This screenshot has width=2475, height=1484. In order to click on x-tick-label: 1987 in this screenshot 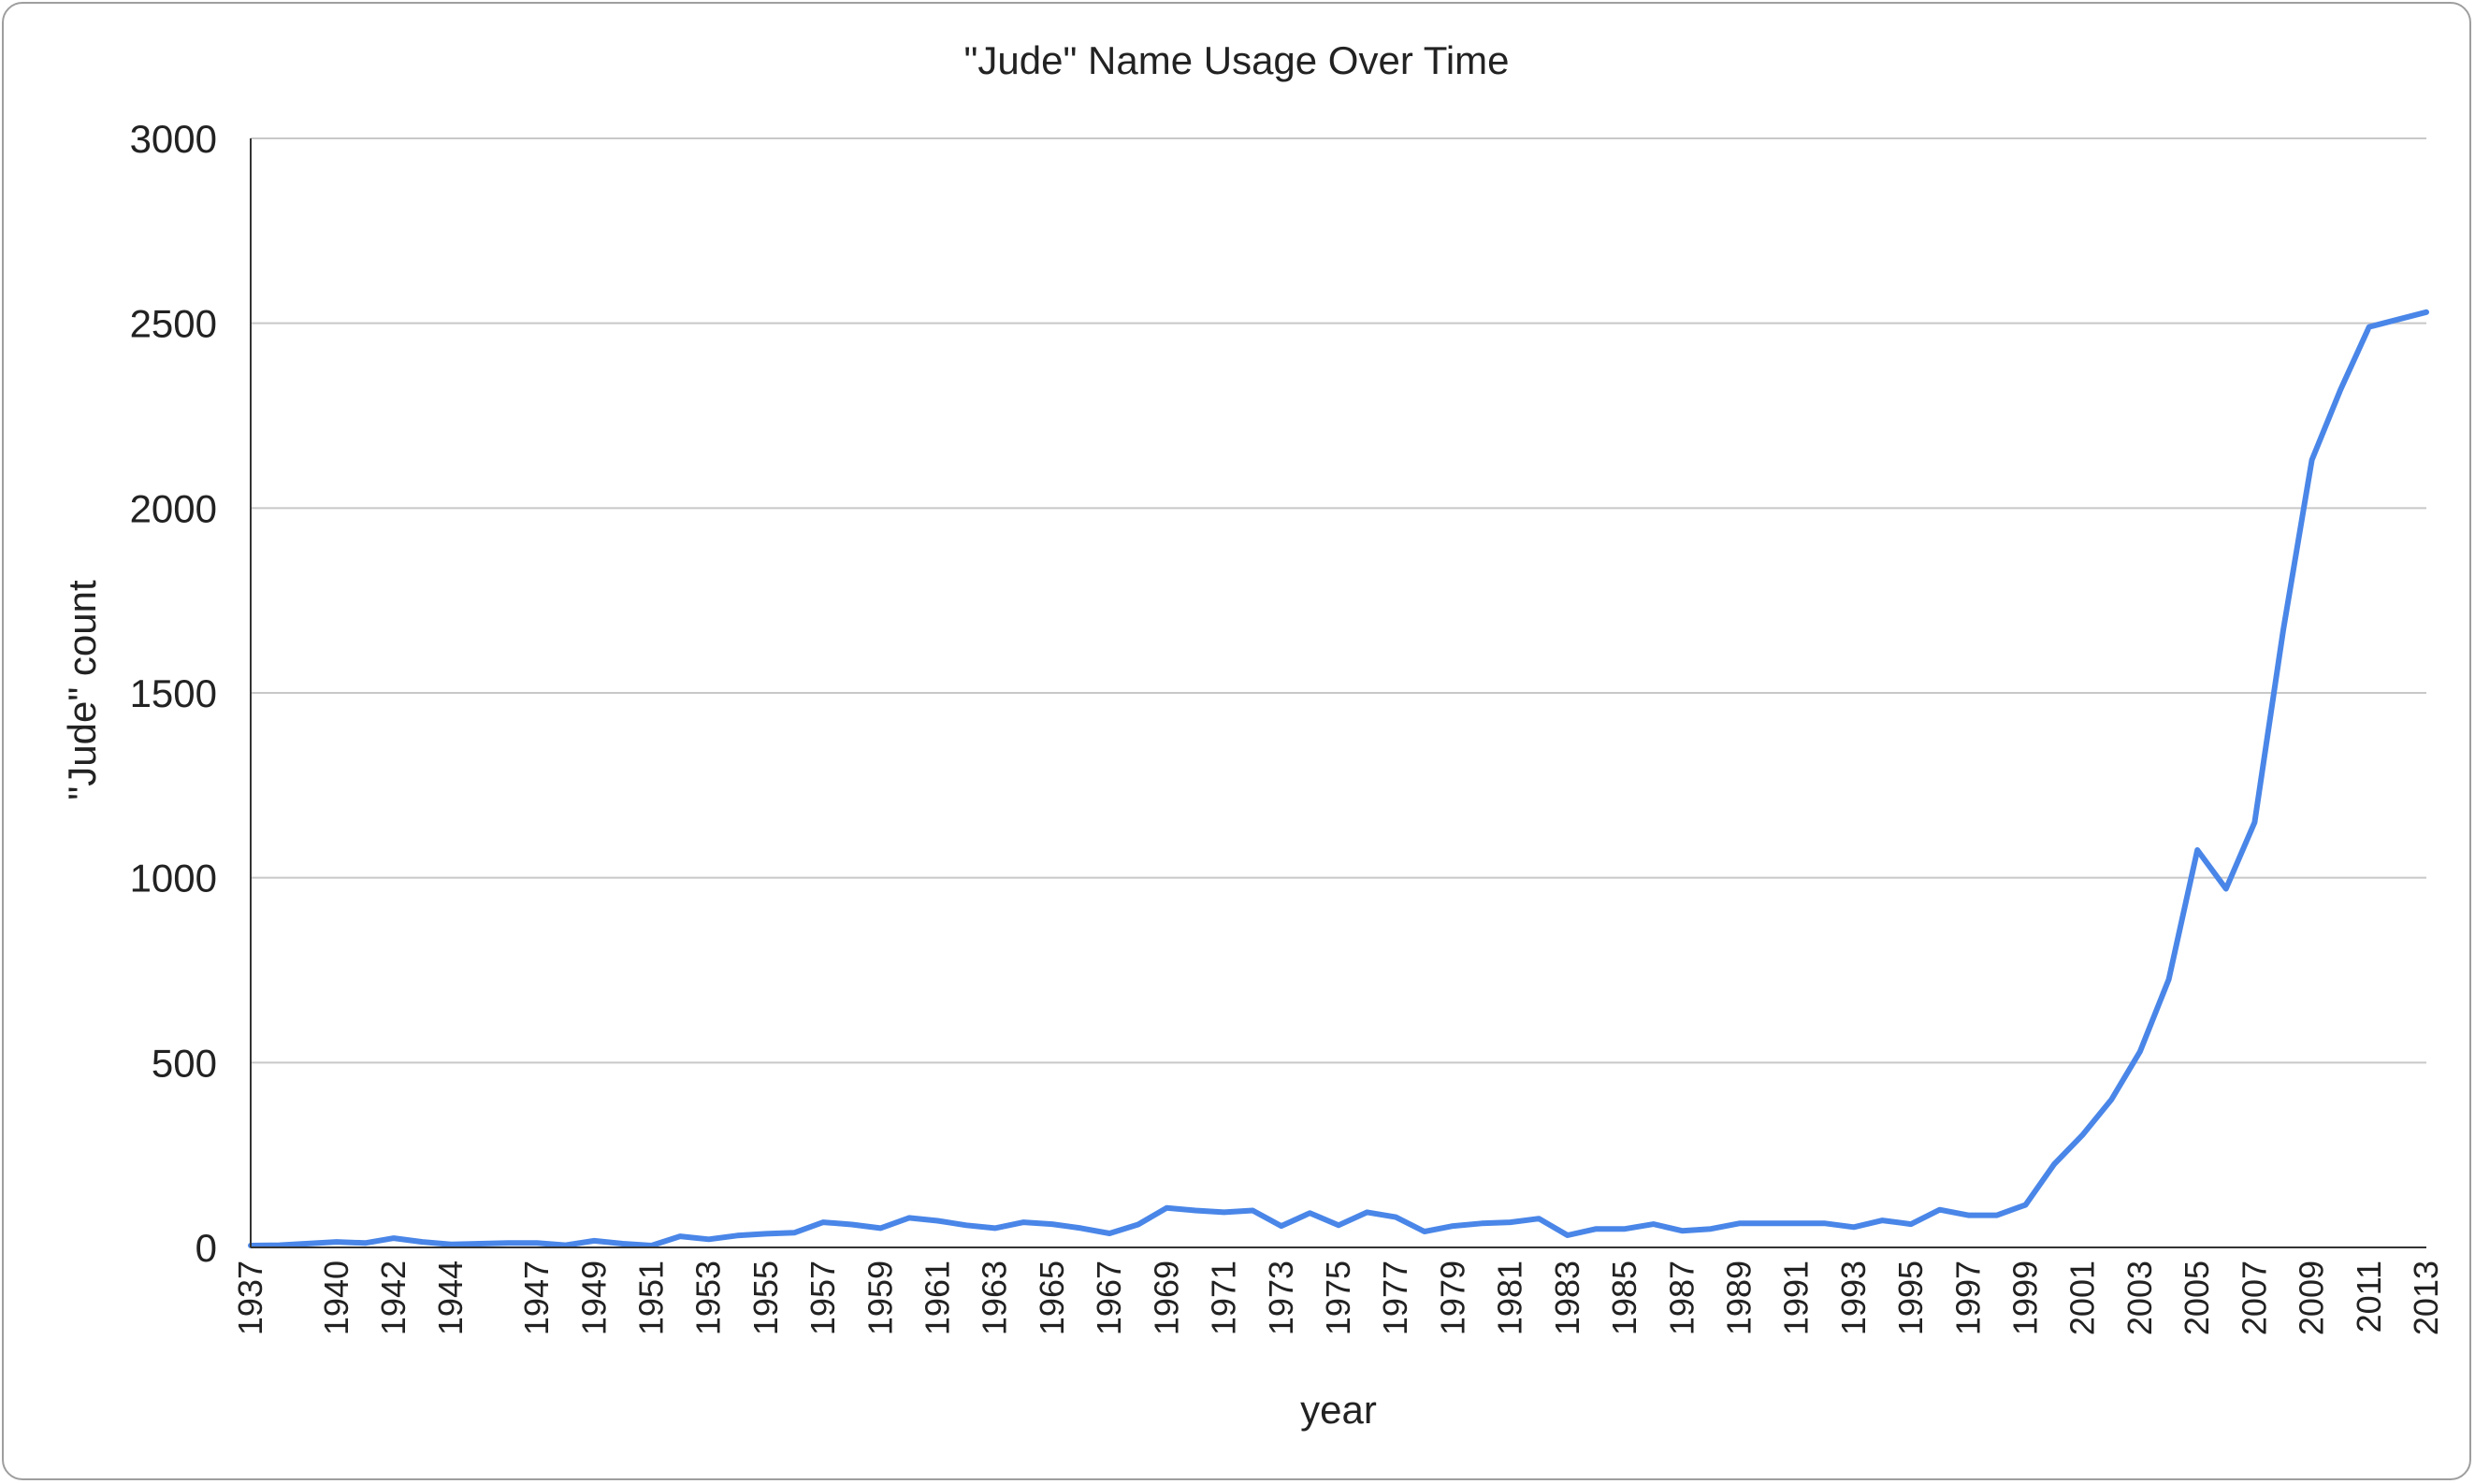, I will do `click(1682, 1298)`.